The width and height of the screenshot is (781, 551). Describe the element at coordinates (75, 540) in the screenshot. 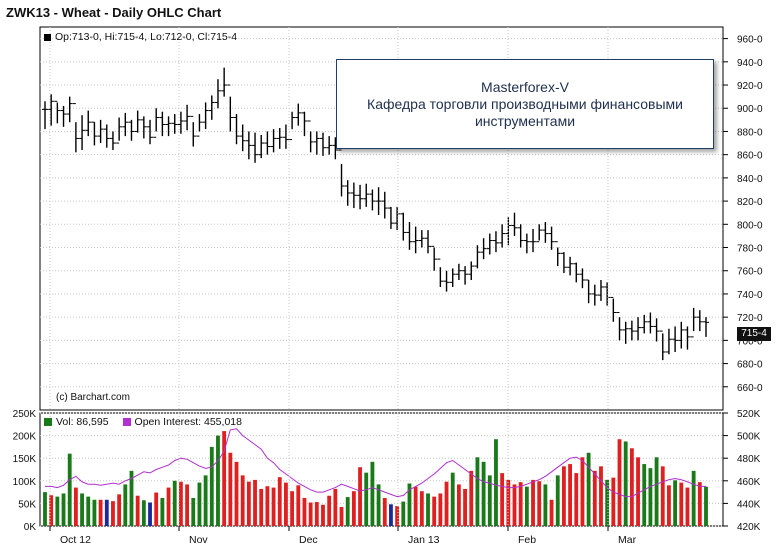

I see `x-tick-label: Oct 12` at that location.